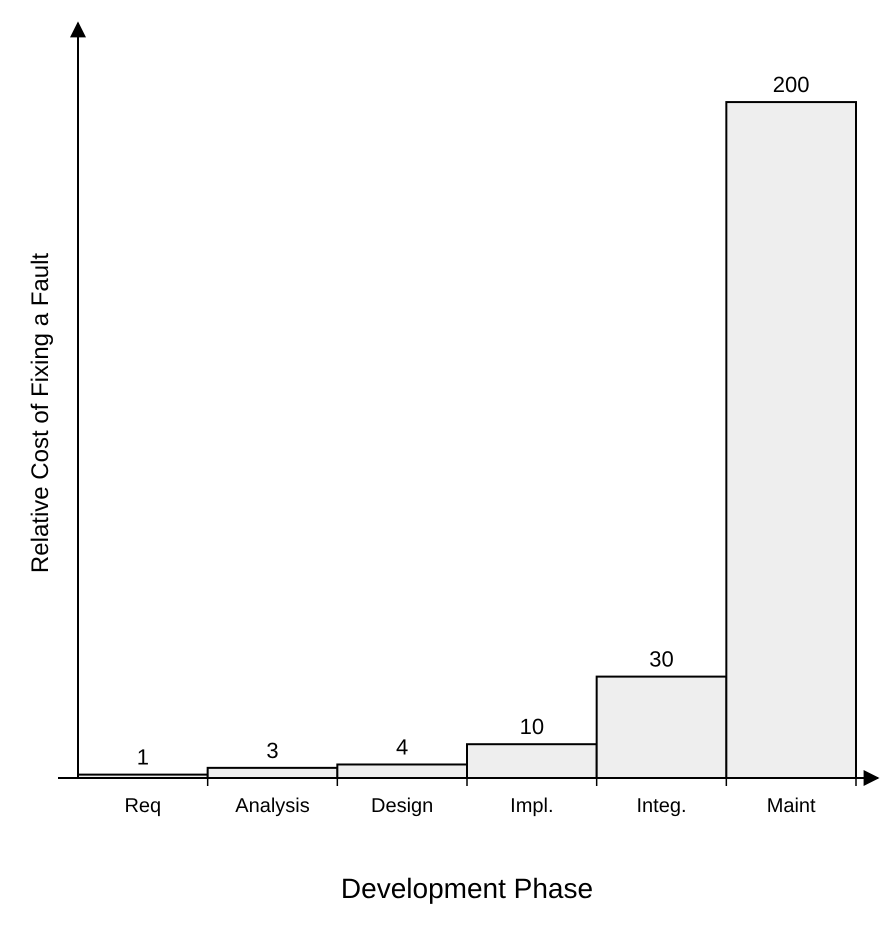 This screenshot has width=894, height=949. I want to click on x-tick-label: Req, so click(143, 806).